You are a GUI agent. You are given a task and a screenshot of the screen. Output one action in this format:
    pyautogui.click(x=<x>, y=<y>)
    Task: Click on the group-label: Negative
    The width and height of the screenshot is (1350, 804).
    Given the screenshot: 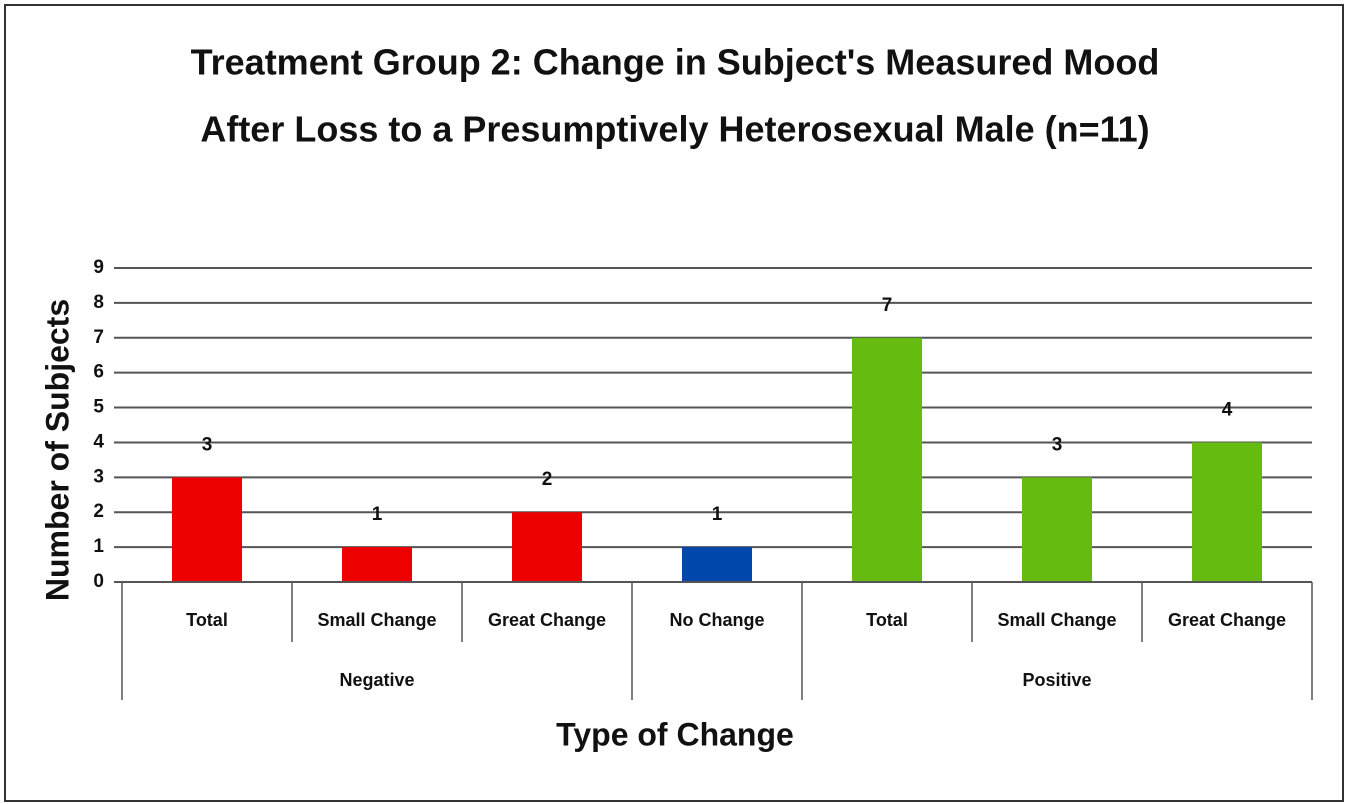 What is the action you would take?
    pyautogui.click(x=376, y=680)
    